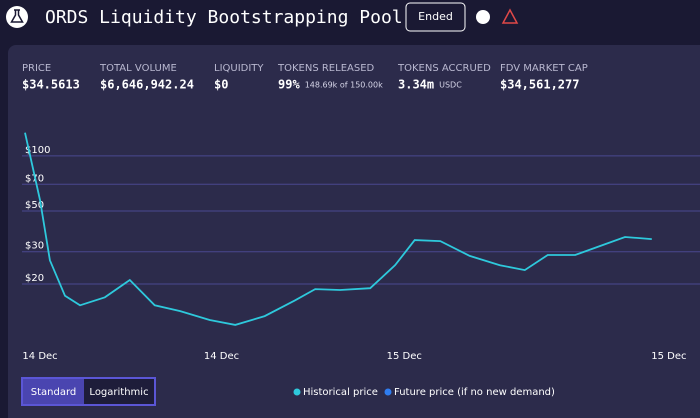  Describe the element at coordinates (474, 392) in the screenshot. I see `legend-label: Future price (if no new demand)` at that location.